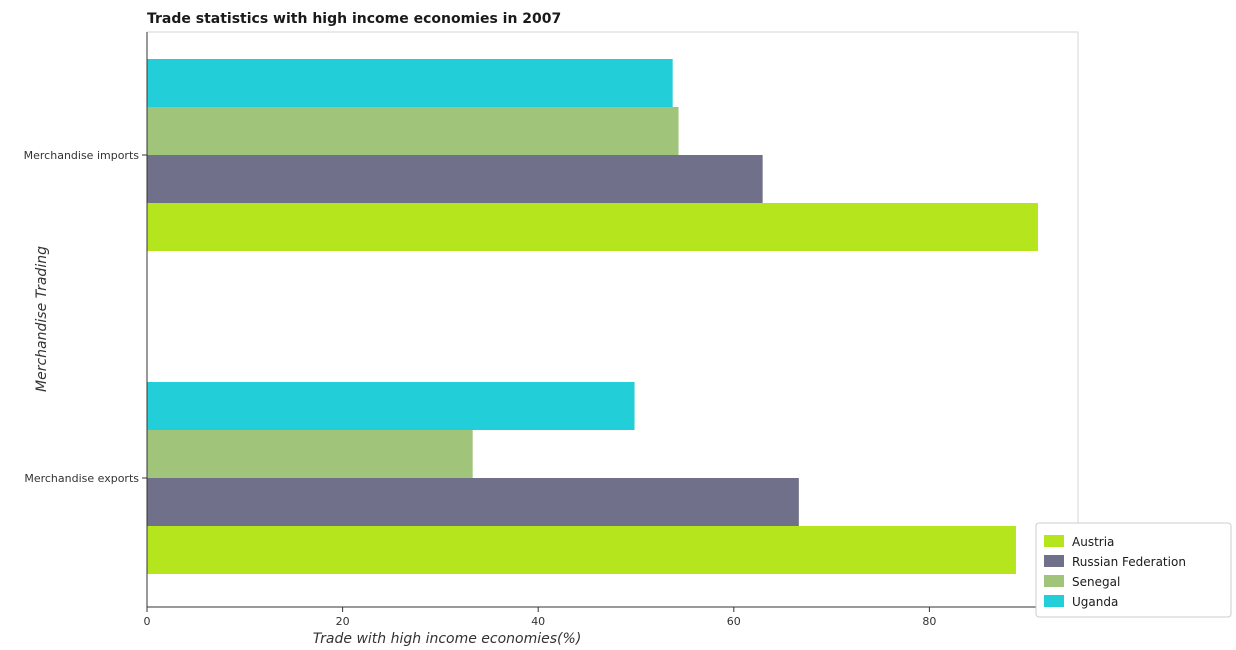 This screenshot has width=1236, height=650. What do you see at coordinates (1129, 562) in the screenshot?
I see `legend-label-russian-federation: Russian Federation` at bounding box center [1129, 562].